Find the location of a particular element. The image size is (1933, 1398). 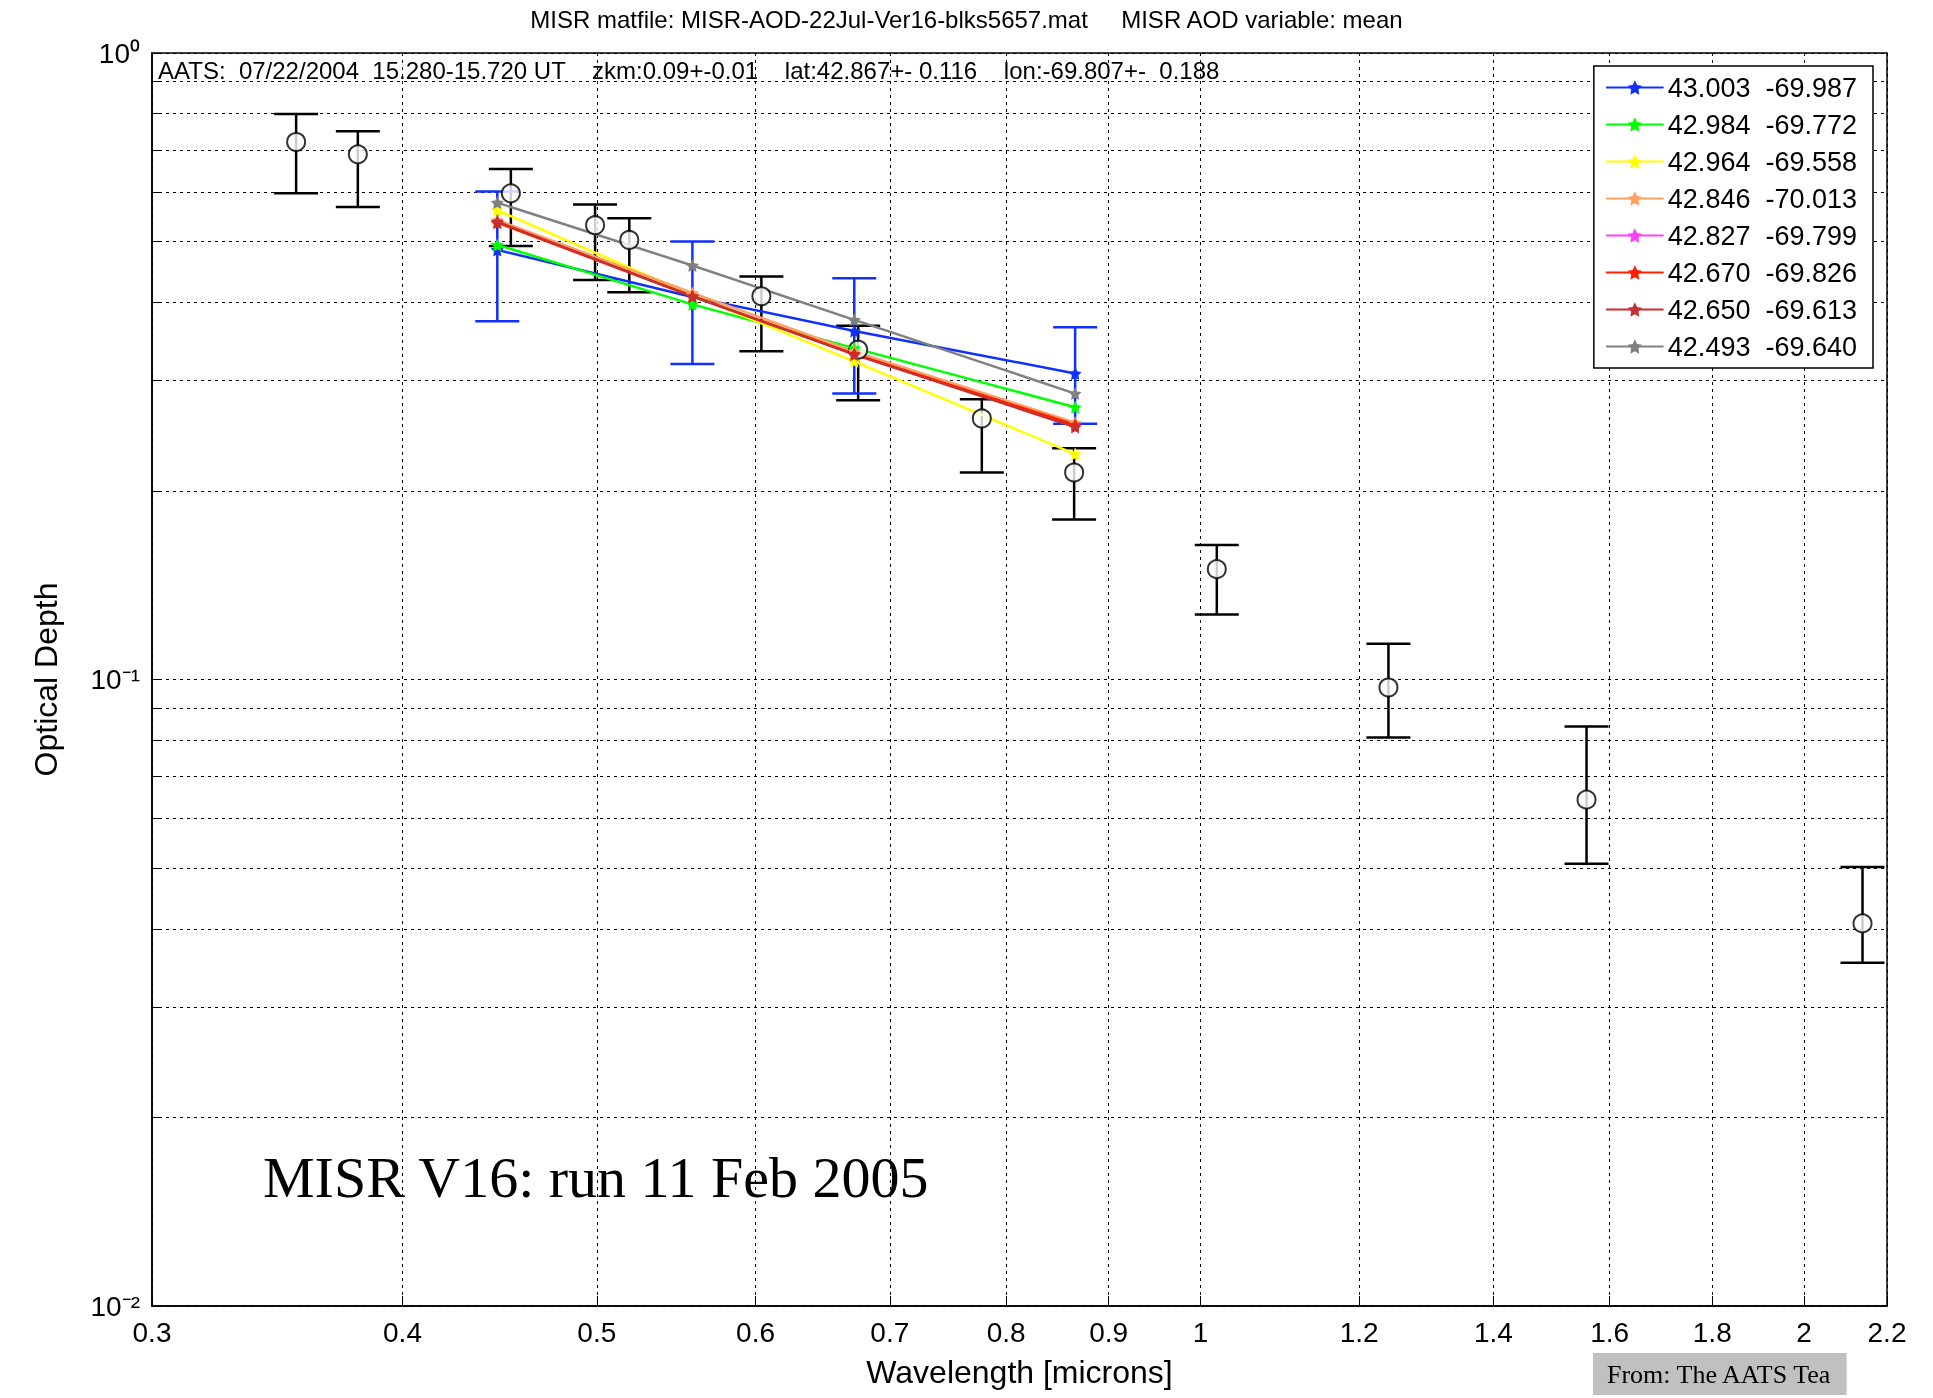

annotation: MISR V16: run 11 Feb 2005 is located at coordinates (596, 1177).